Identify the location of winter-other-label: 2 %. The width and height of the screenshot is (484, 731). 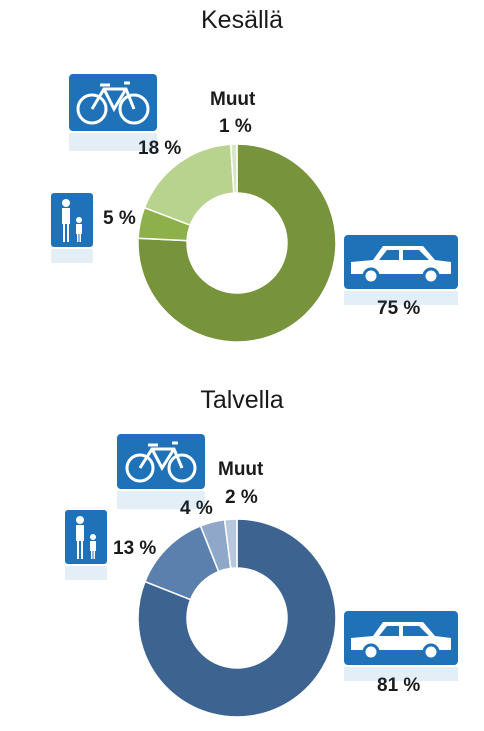
(241, 497).